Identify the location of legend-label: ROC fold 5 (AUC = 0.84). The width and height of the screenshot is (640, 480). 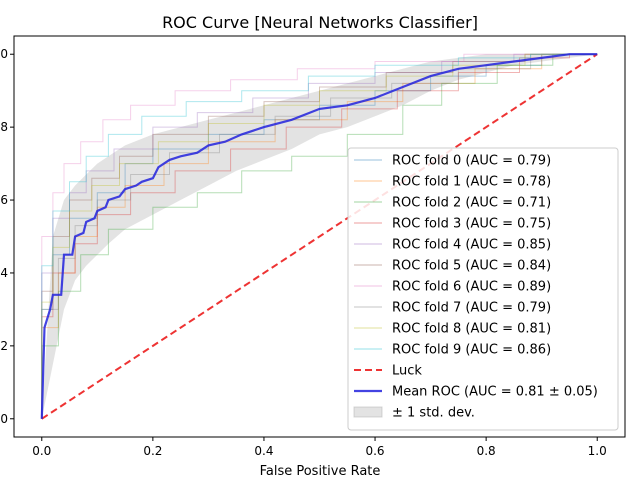
(471, 266).